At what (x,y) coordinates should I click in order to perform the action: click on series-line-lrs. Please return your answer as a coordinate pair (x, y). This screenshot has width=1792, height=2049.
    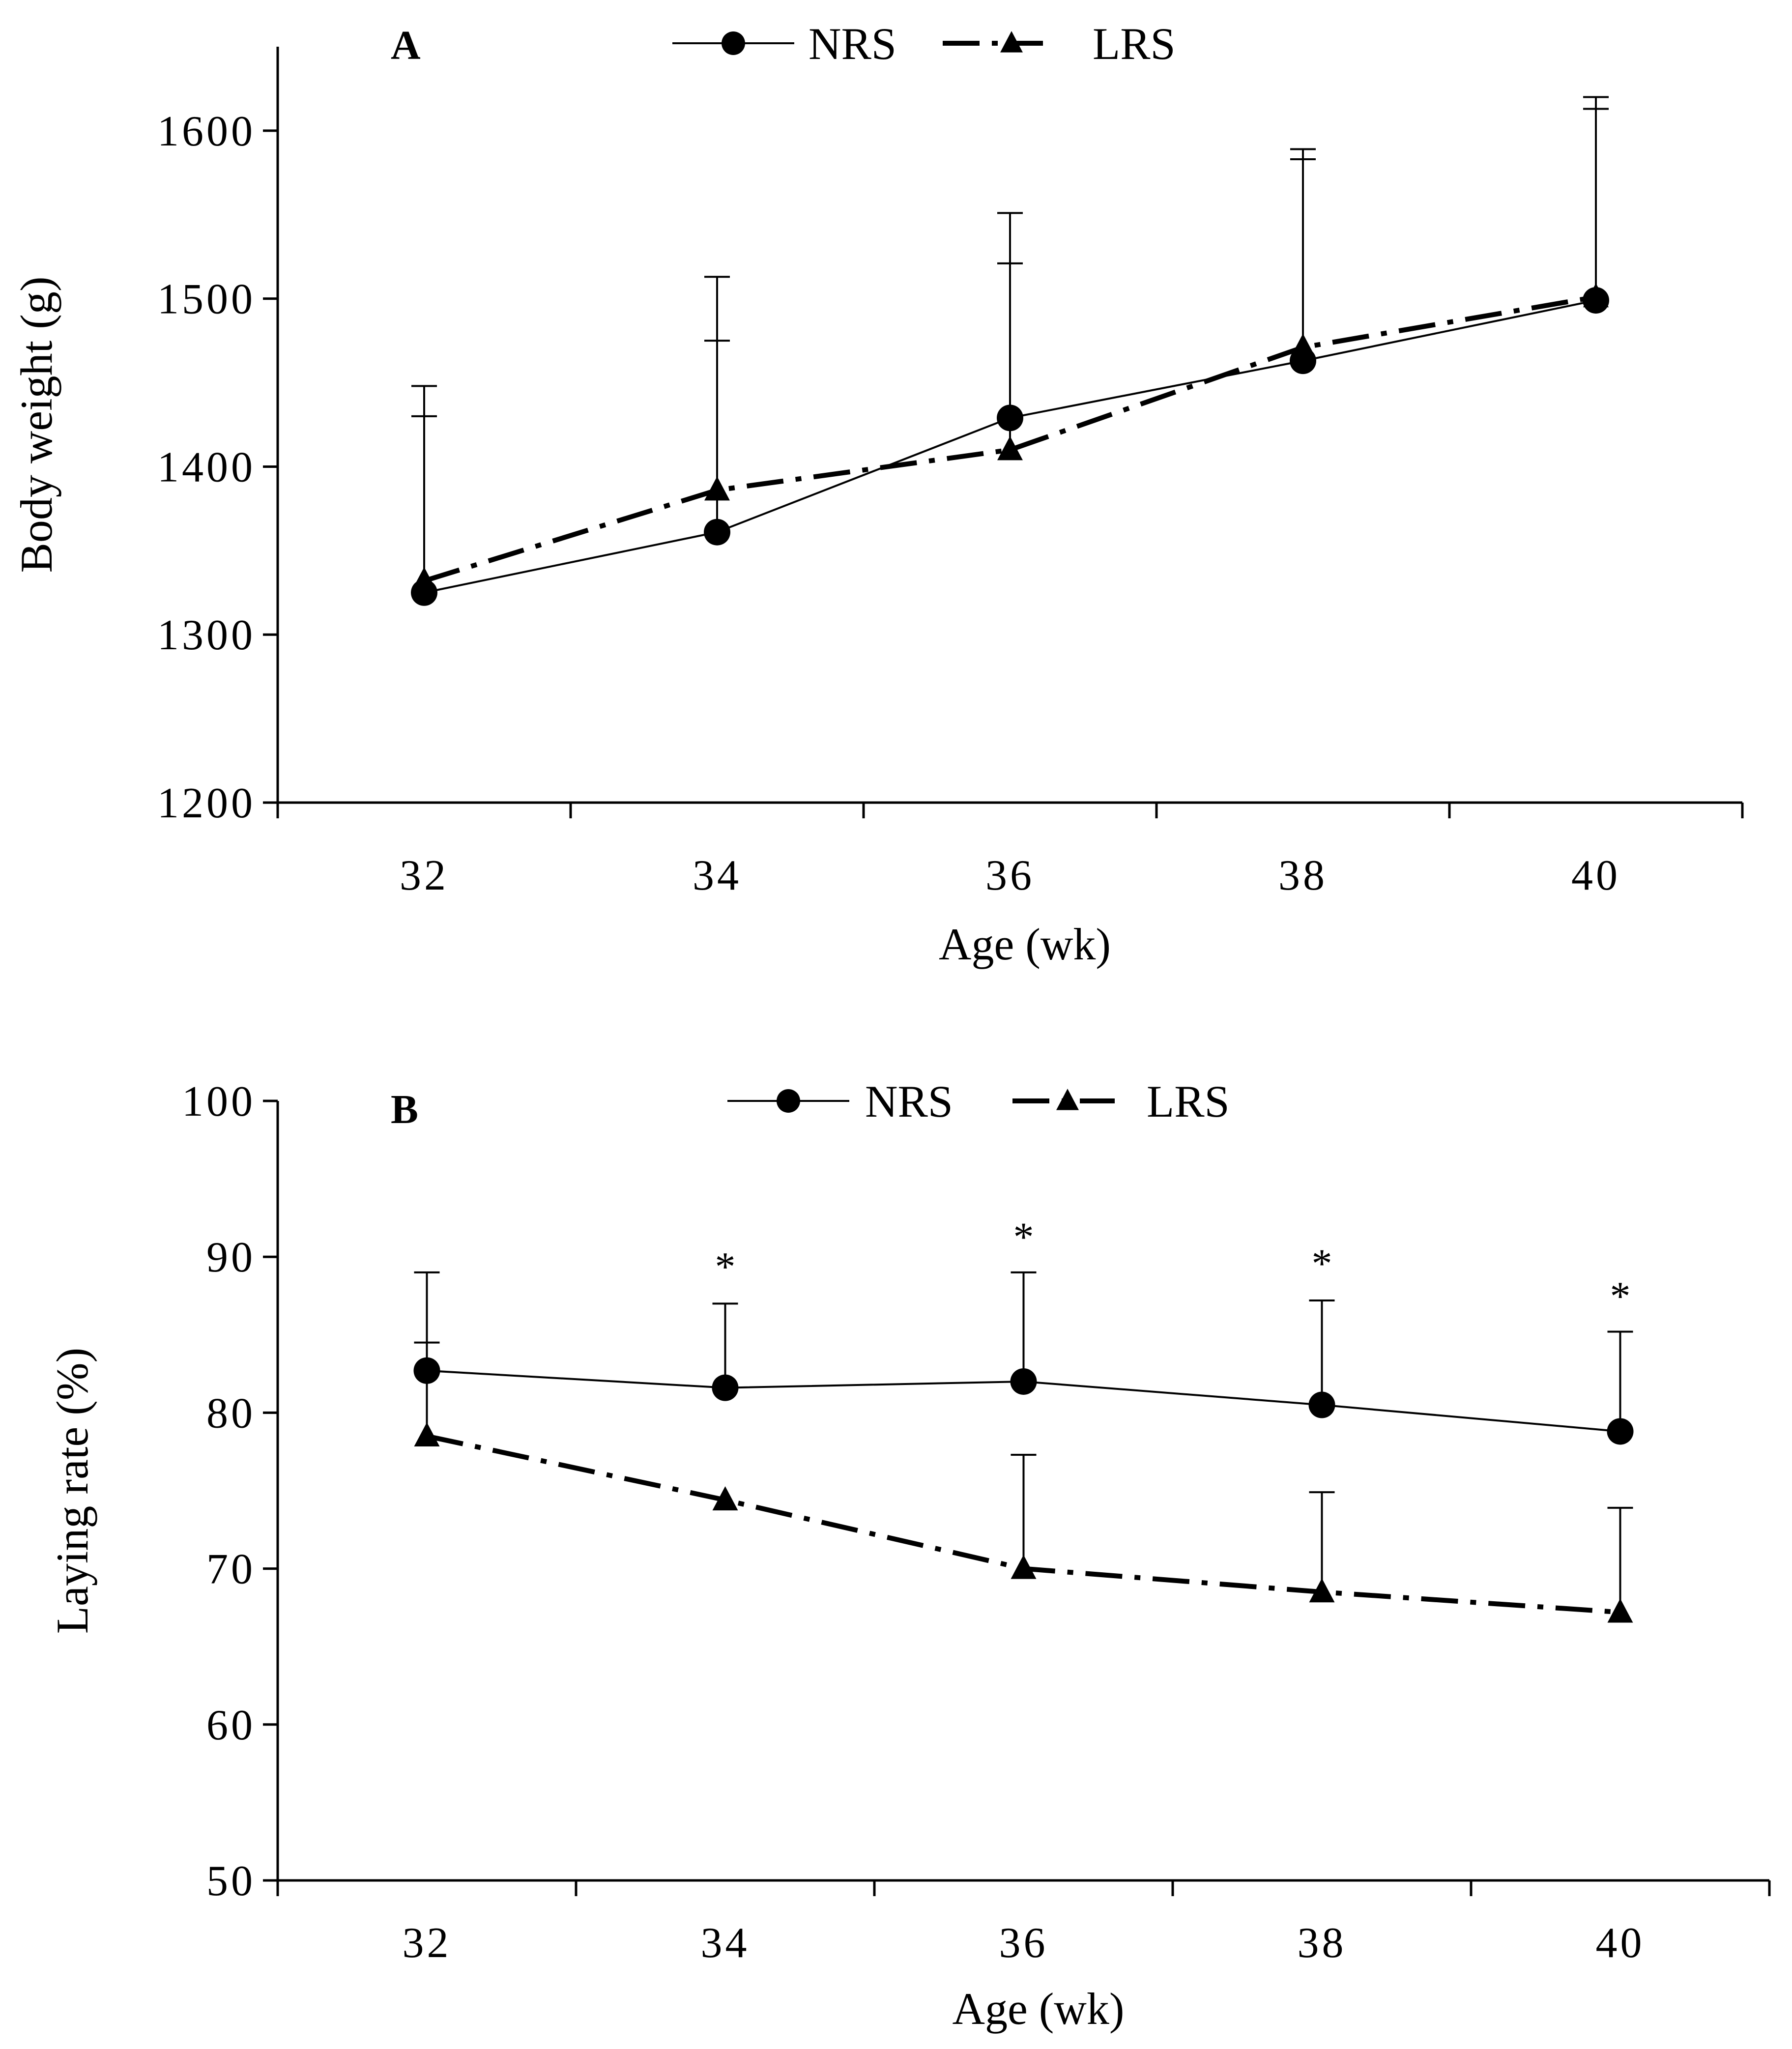
    Looking at the image, I should click on (1010, 438).